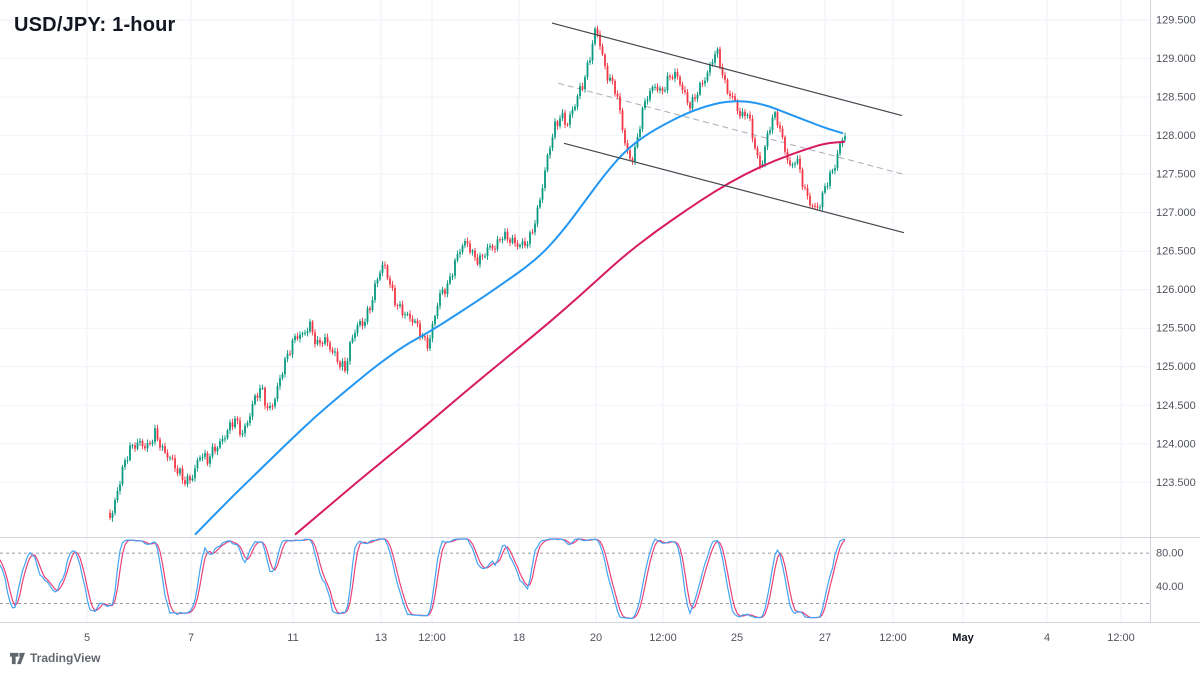 This screenshot has width=1200, height=675. Describe the element at coordinates (734, 188) in the screenshot. I see `channel-lower-line` at that location.